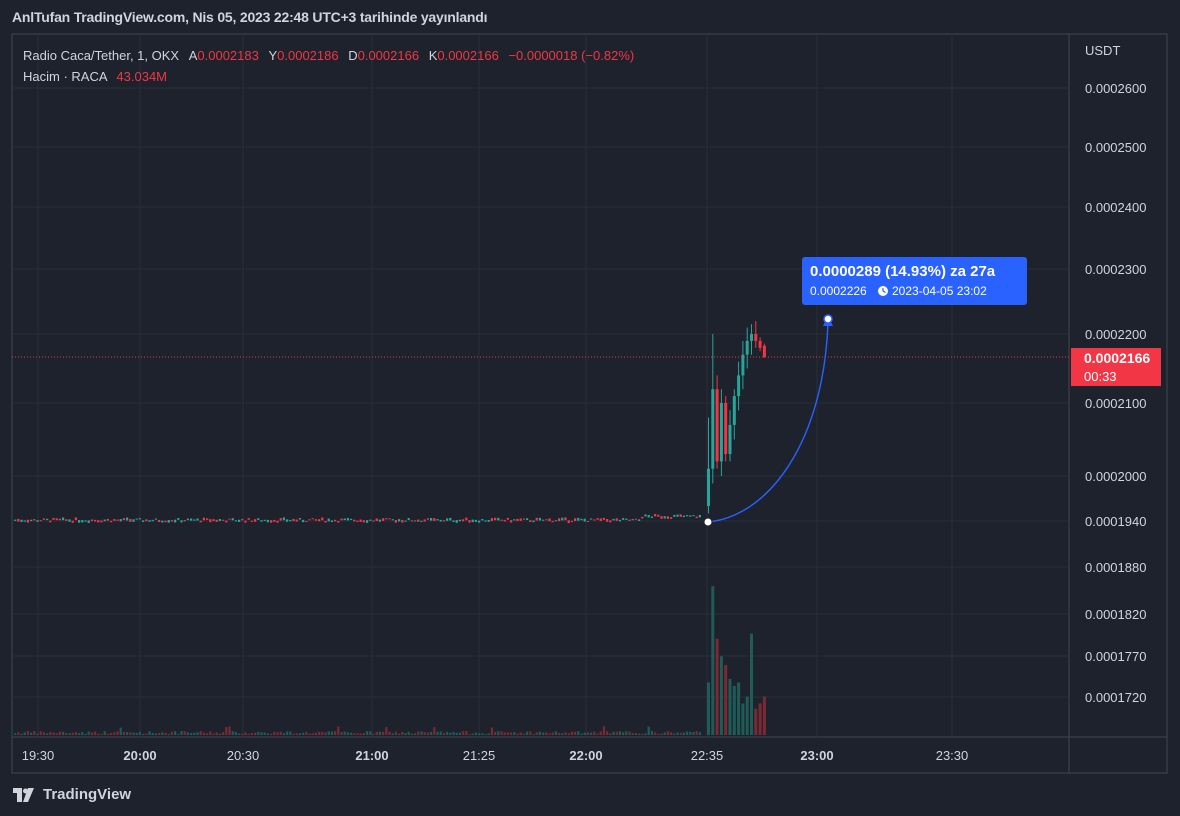  Describe the element at coordinates (1115, 207) in the screenshot. I see `price-tick-label: 0.0002400` at that location.